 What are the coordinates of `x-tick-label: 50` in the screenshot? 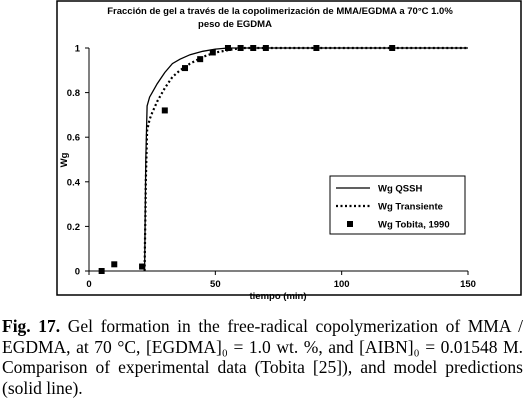 It's located at (215, 284).